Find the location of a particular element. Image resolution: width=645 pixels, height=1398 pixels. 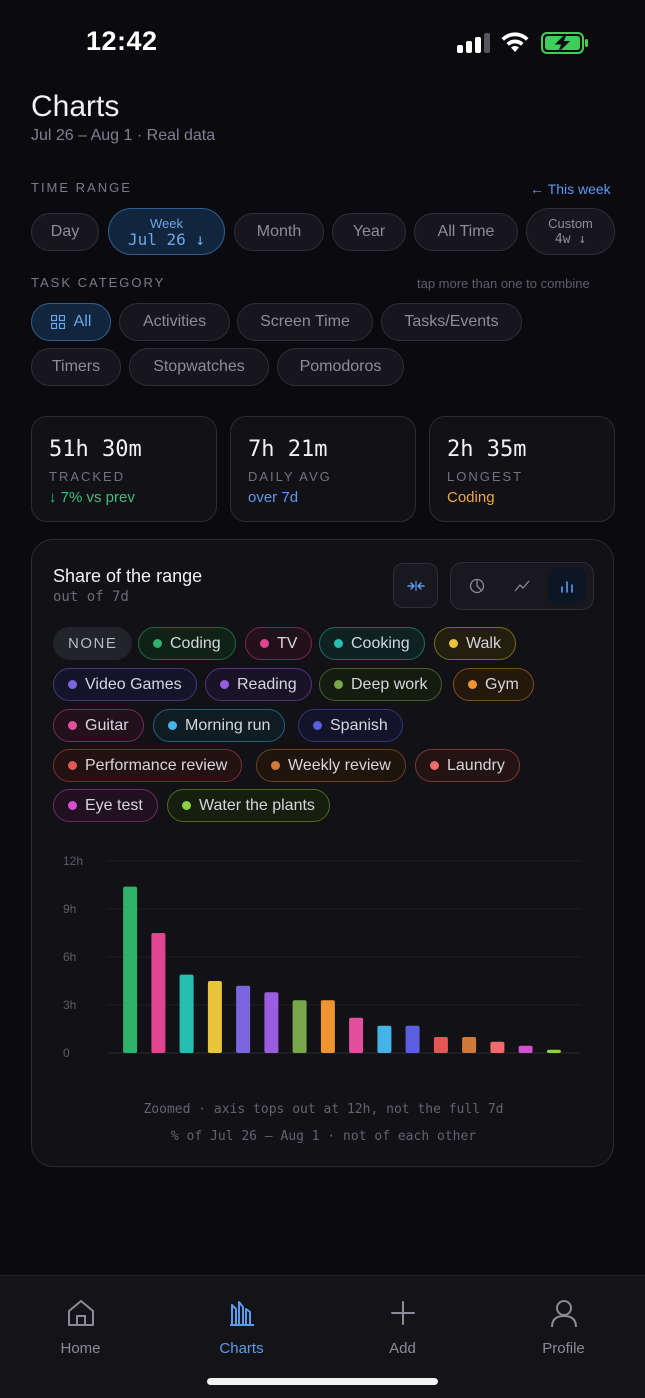

bar-performance-review is located at coordinates (440, 1045).